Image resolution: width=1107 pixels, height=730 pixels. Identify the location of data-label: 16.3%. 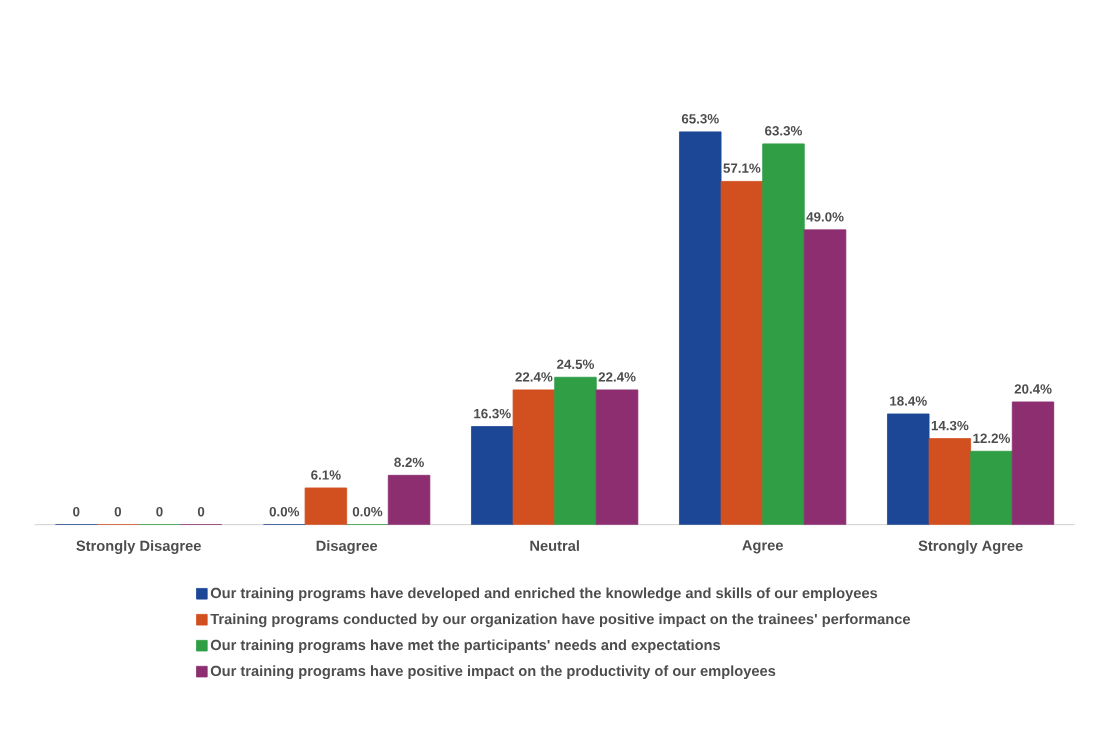
(492, 413).